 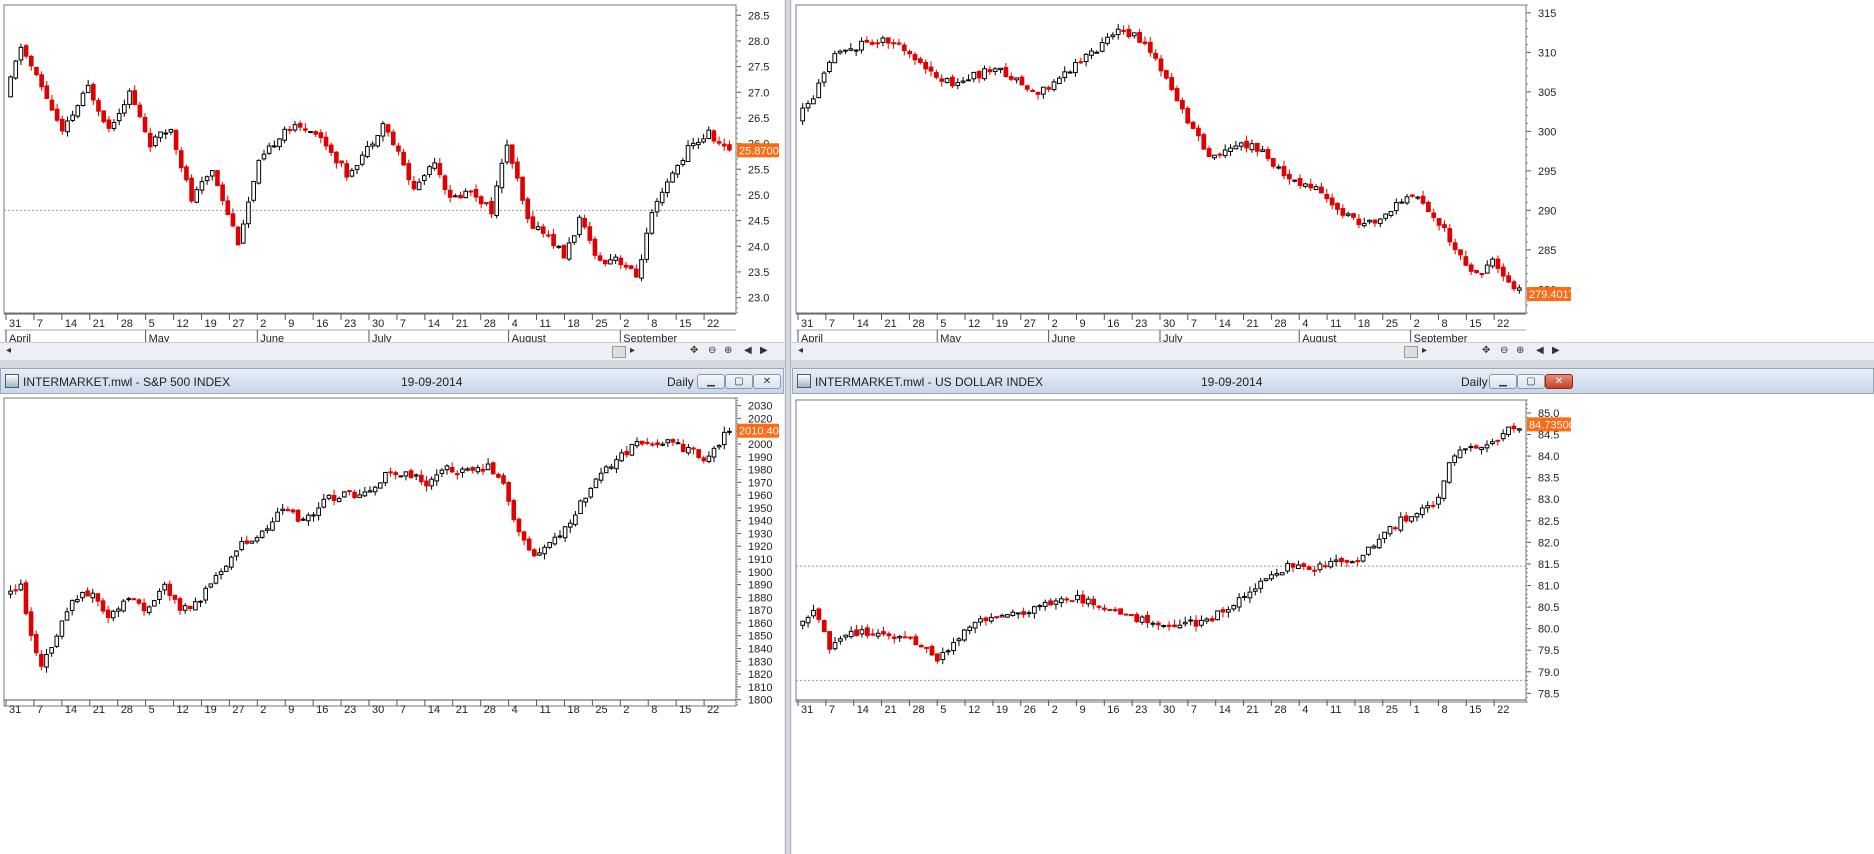 I want to click on y-tick-label: 83.0, so click(x=1548, y=500).